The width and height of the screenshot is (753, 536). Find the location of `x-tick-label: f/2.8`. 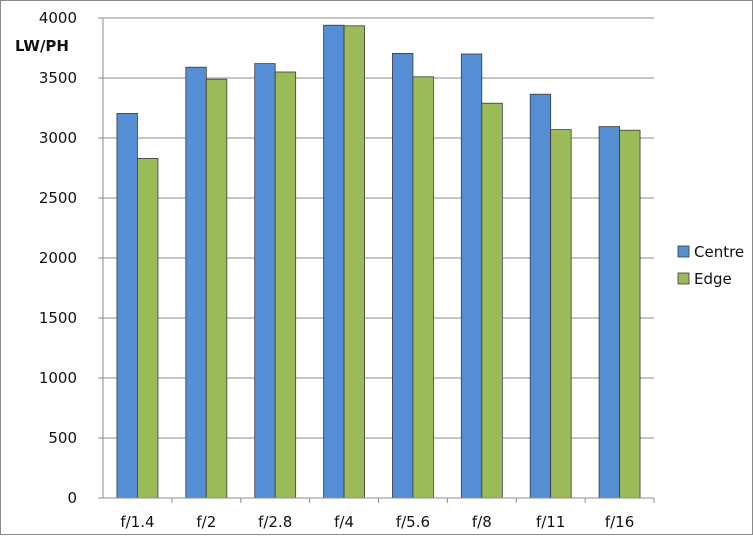

x-tick-label: f/2.8 is located at coordinates (275, 522).